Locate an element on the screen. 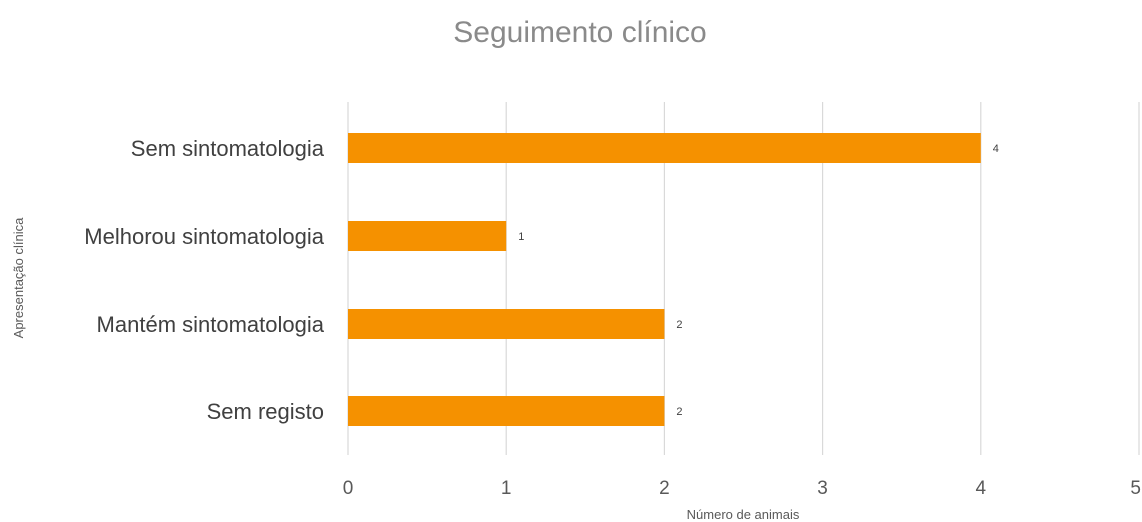 Image resolution: width=1142 pixels, height=522 pixels. x-tick-label-1: 1 is located at coordinates (506, 488).